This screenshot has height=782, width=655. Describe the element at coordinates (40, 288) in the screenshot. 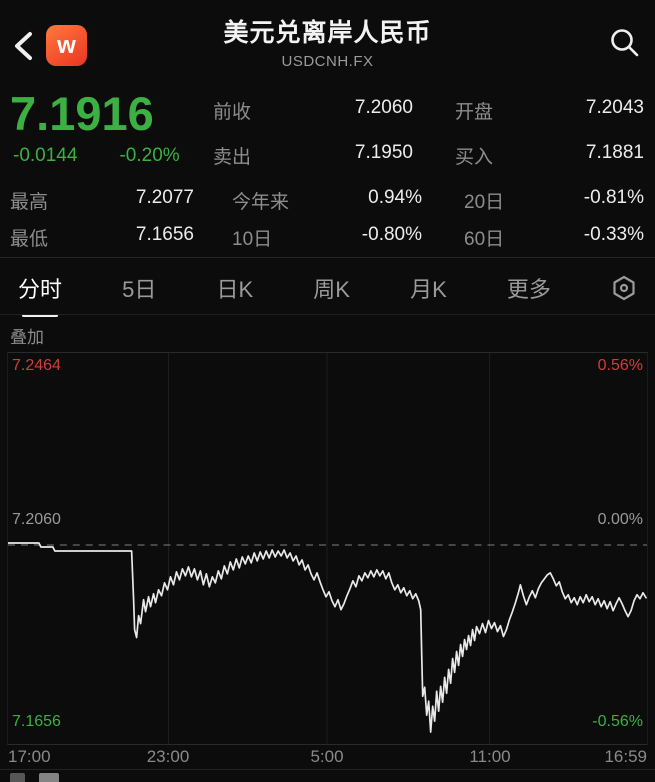

I see `tab-minute: 分时` at that location.